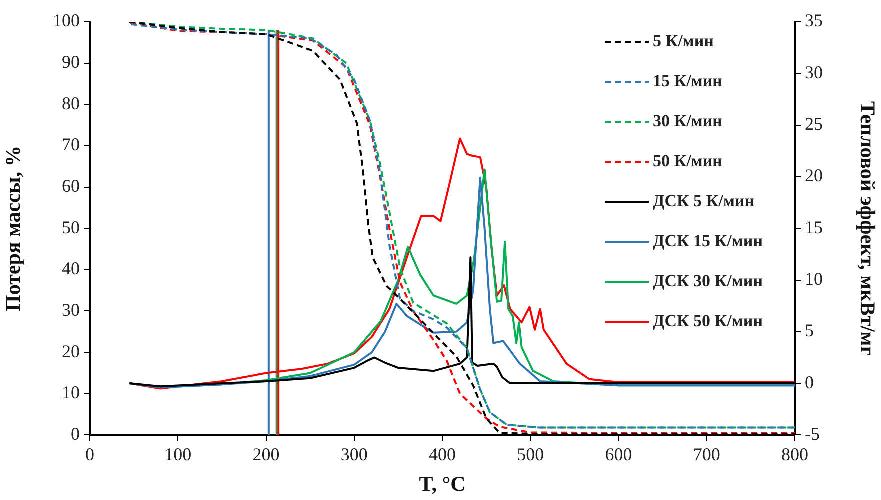 This screenshot has width=881, height=500. I want to click on x-tick-label: 800, so click(795, 454).